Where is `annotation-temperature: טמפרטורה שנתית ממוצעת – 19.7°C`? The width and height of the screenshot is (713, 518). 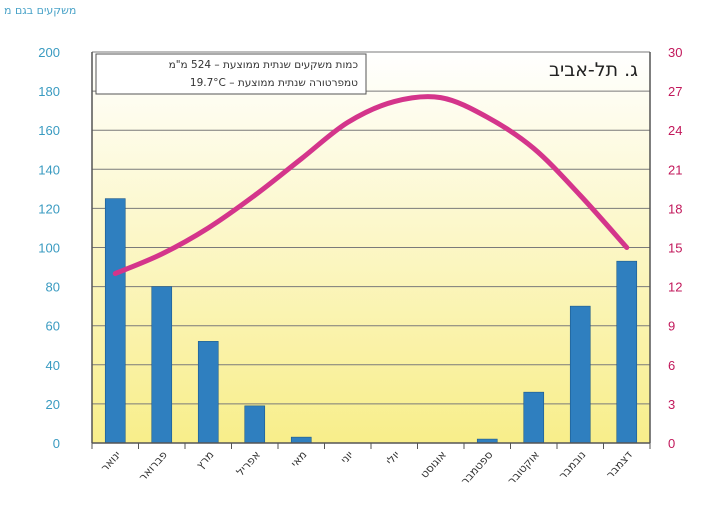
annotation-temperature: טמפרטורה שנתית ממוצעת – 19.7°C is located at coordinates (274, 83).